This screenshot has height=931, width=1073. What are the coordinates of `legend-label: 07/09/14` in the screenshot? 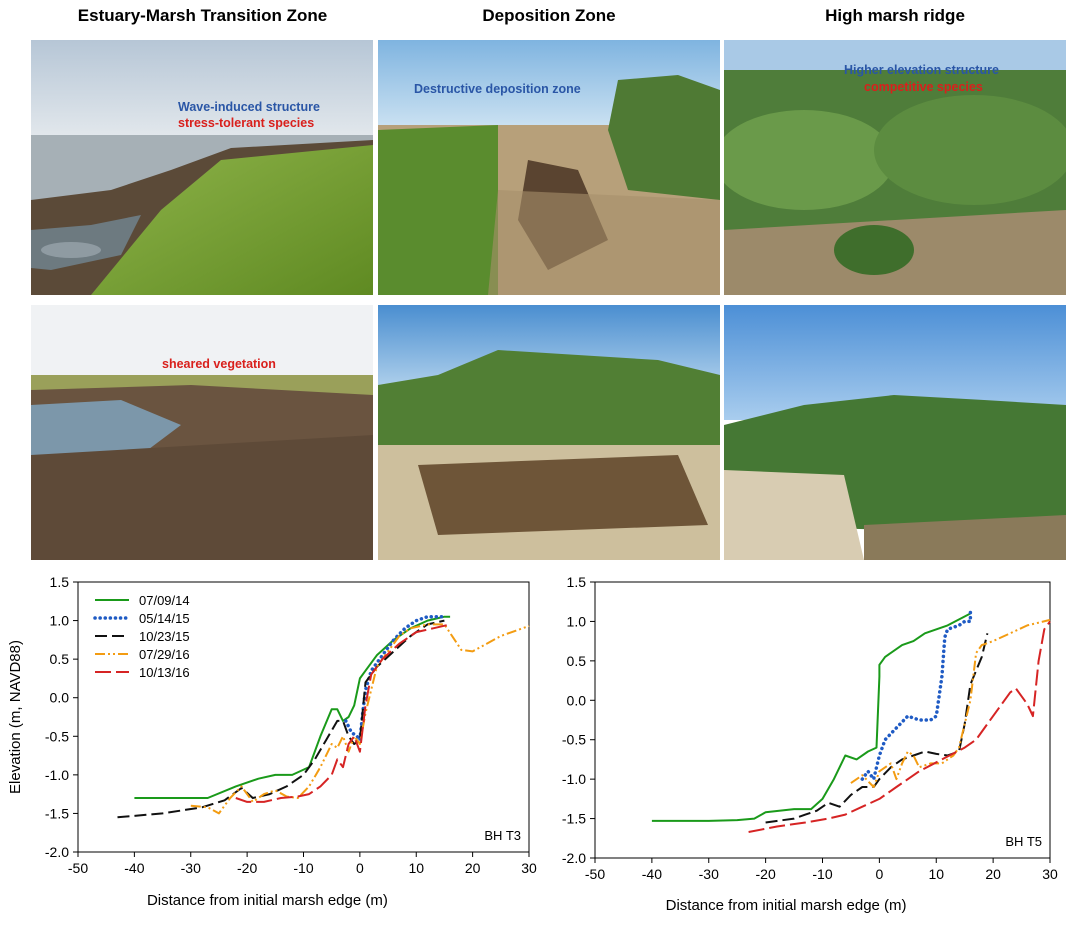 It's located at (164, 600).